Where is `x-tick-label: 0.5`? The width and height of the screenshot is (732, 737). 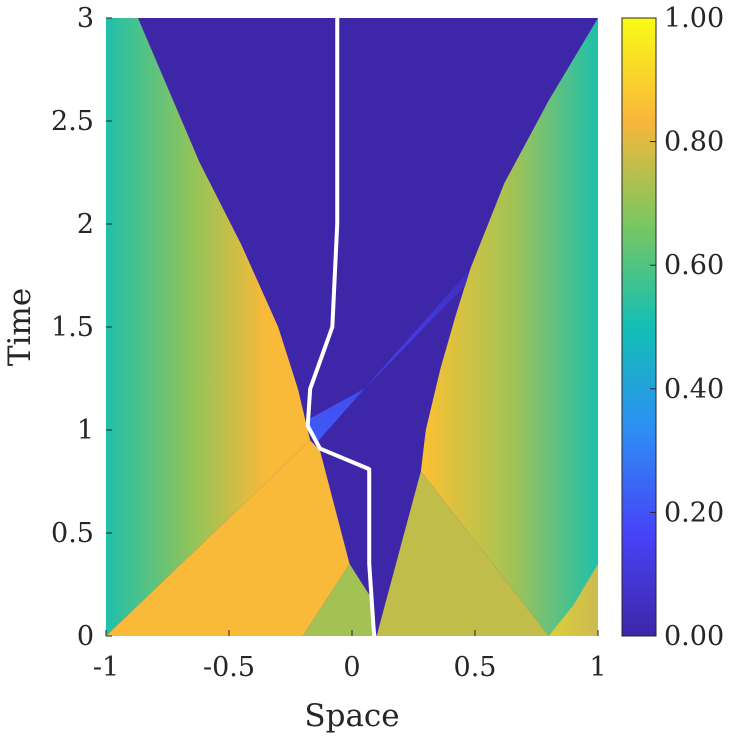
x-tick-label: 0.5 is located at coordinates (475, 667).